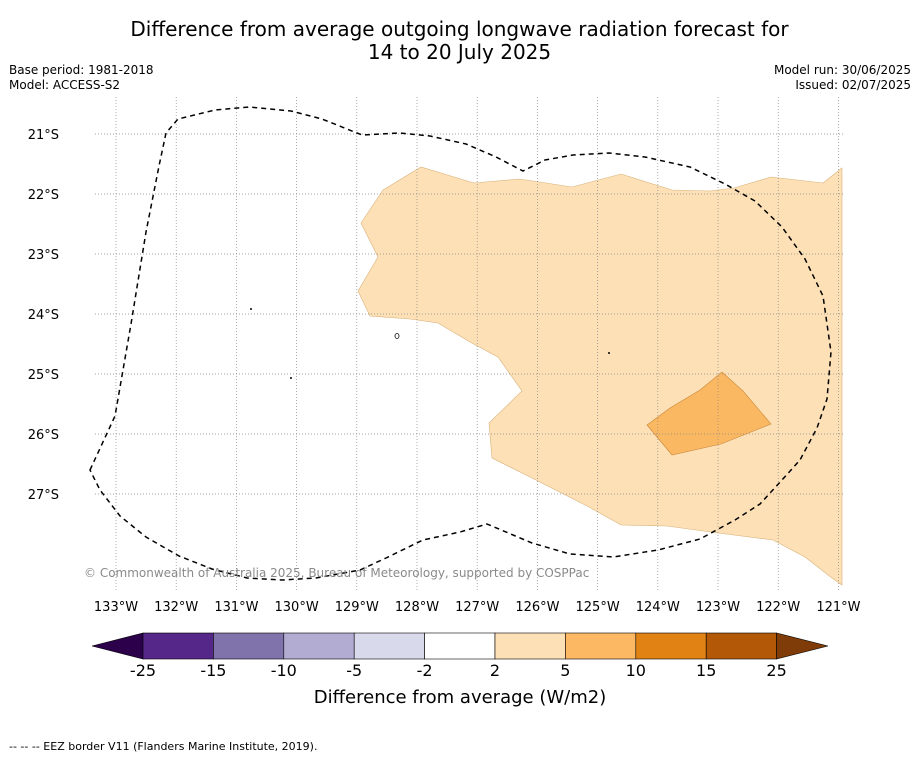  Describe the element at coordinates (706, 670) in the screenshot. I see `colorbar-tick-label: 15` at that location.